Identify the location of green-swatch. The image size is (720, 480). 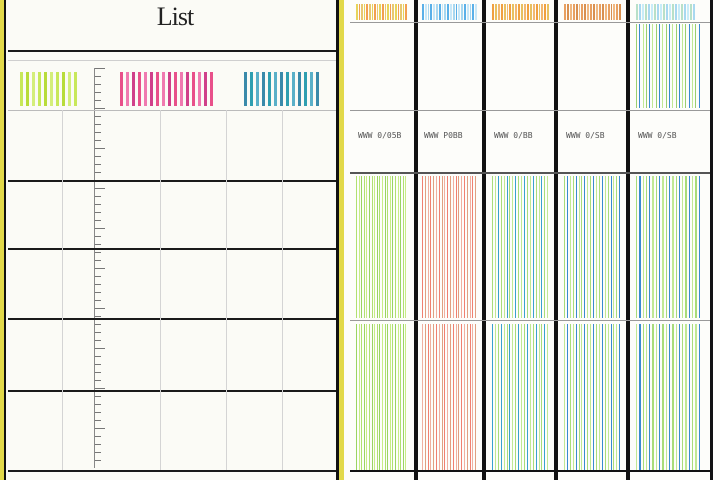
(51, 89).